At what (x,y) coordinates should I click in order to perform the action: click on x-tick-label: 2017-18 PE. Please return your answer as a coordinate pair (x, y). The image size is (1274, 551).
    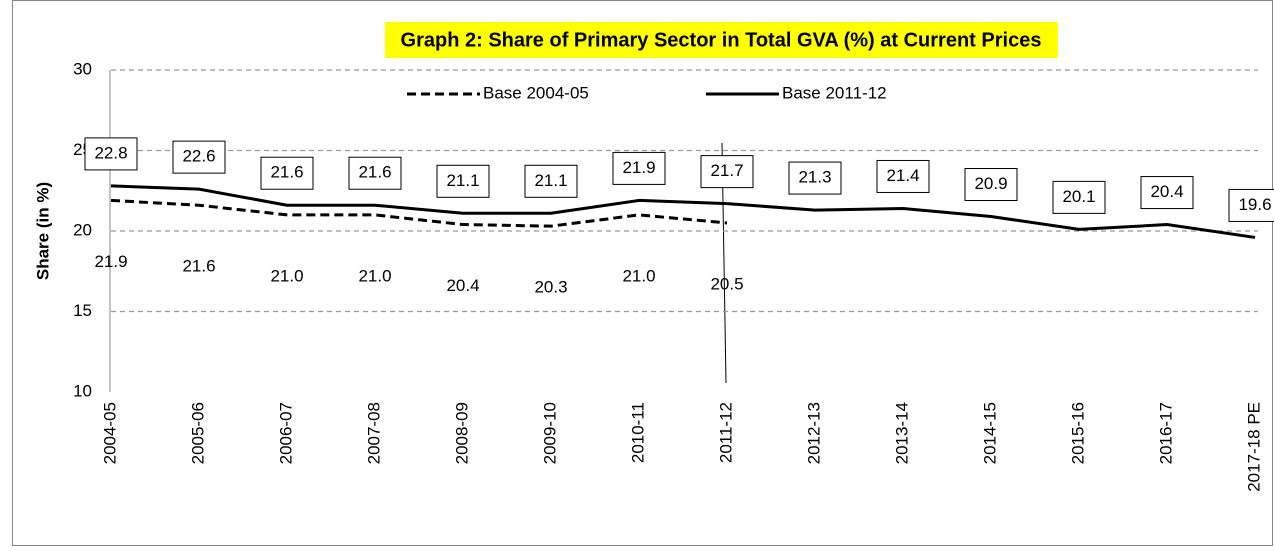
    Looking at the image, I should click on (1253, 447).